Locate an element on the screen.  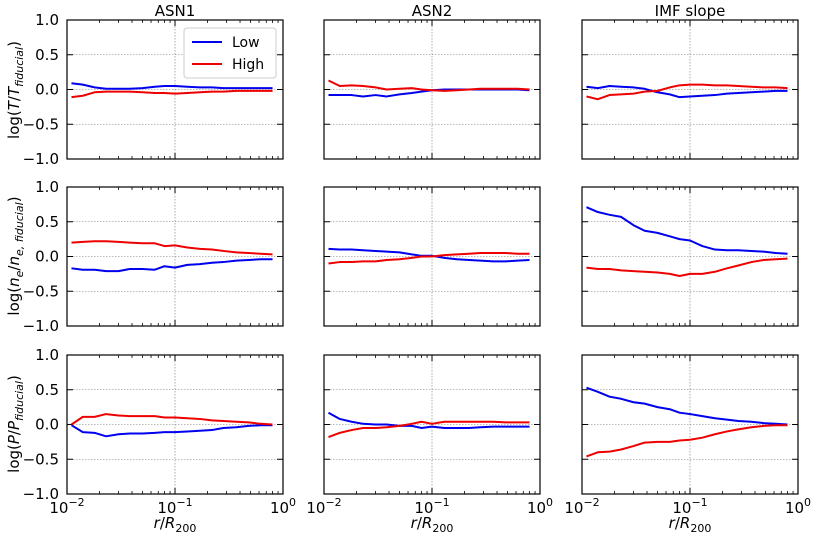
ylabel-density-var: n is located at coordinates (14, 282).